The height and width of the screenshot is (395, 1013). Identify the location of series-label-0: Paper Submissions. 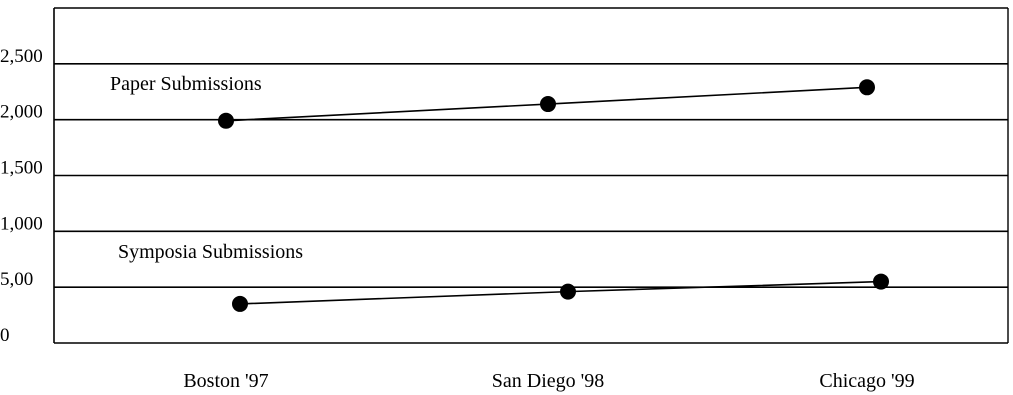
(186, 84).